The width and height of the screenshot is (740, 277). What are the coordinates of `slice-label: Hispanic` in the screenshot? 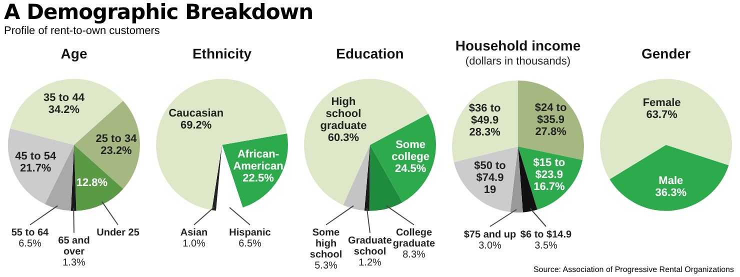 It's located at (250, 233).